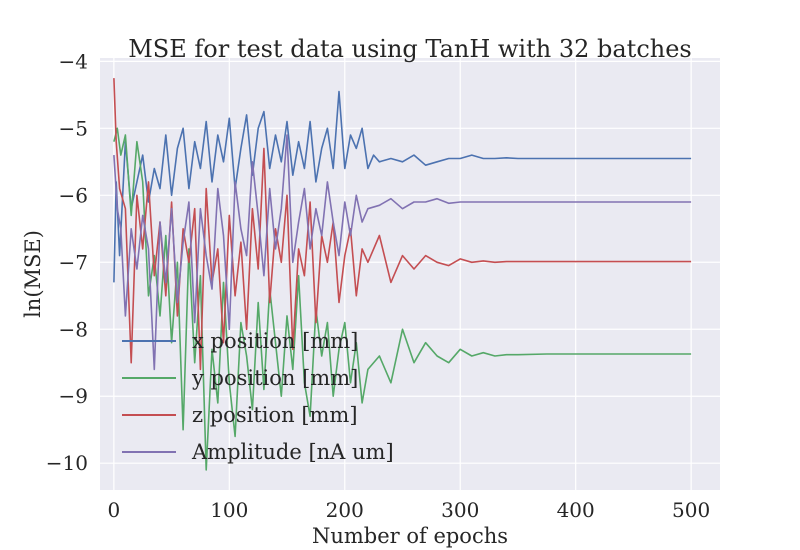  Describe the element at coordinates (73, 128) in the screenshot. I see `y-tick-label: −5` at that location.